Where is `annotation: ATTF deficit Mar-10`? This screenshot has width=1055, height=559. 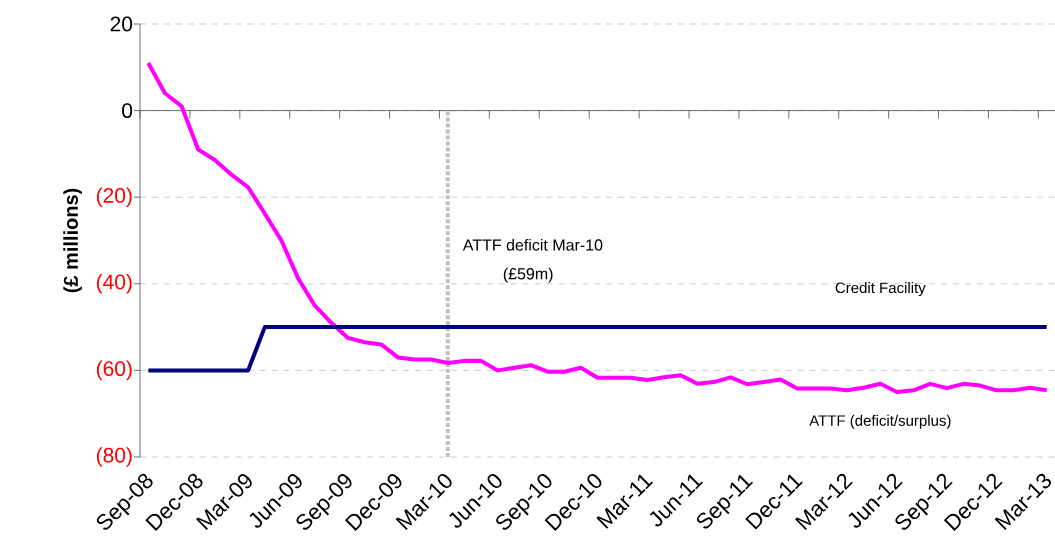
annotation: ATTF deficit Mar-10 is located at coordinates (532, 244).